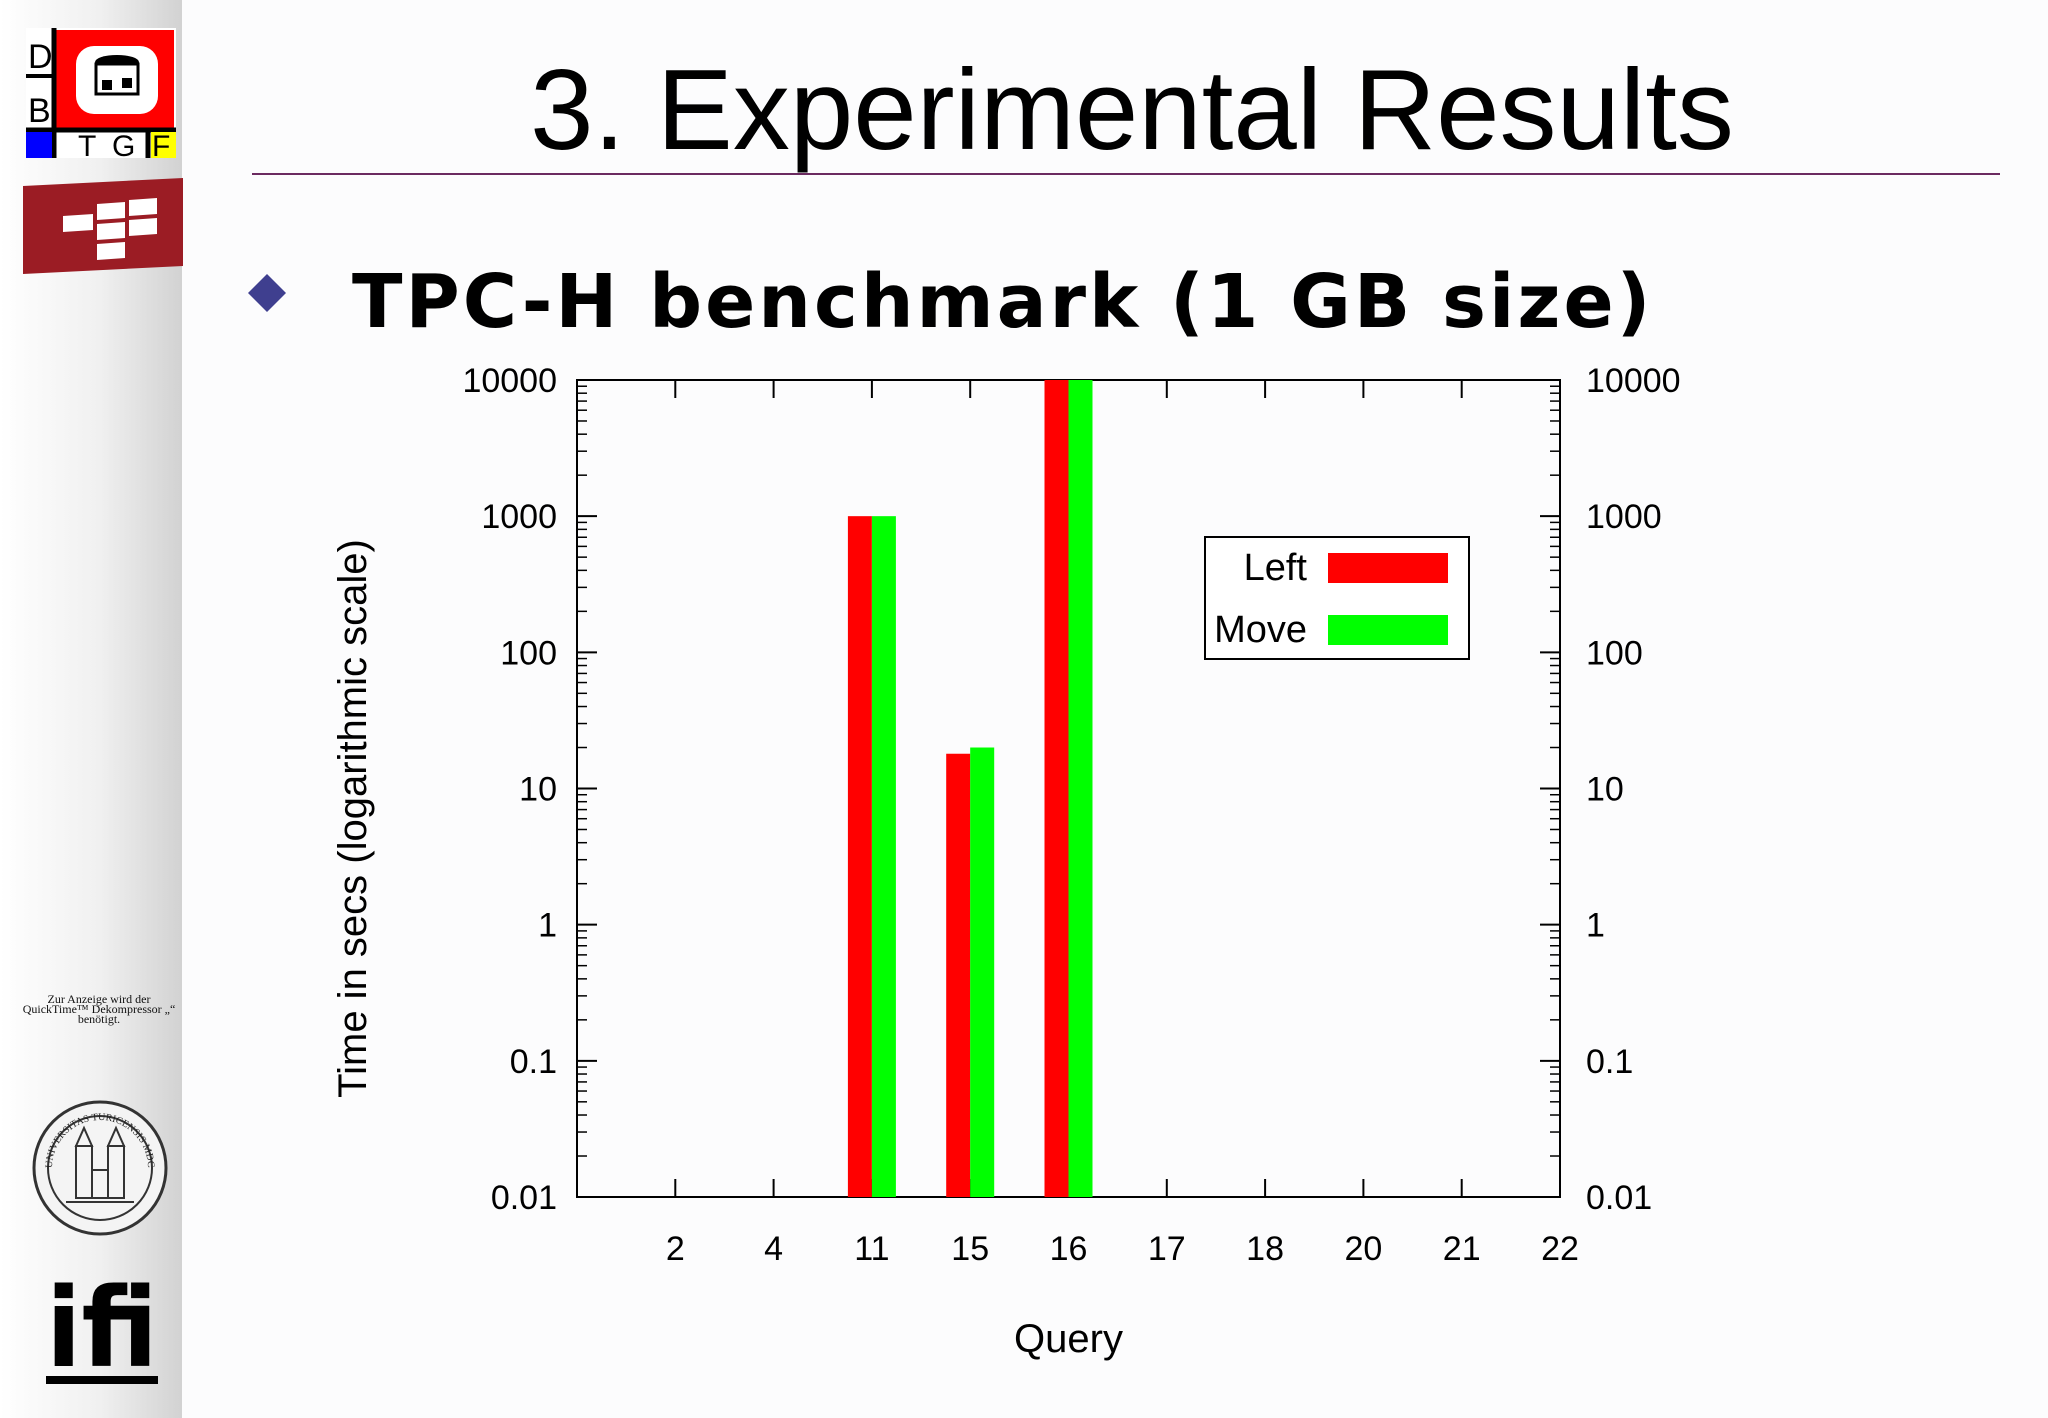  Describe the element at coordinates (1609, 1062) in the screenshot. I see `y-tick-label-right: 0.1` at that location.